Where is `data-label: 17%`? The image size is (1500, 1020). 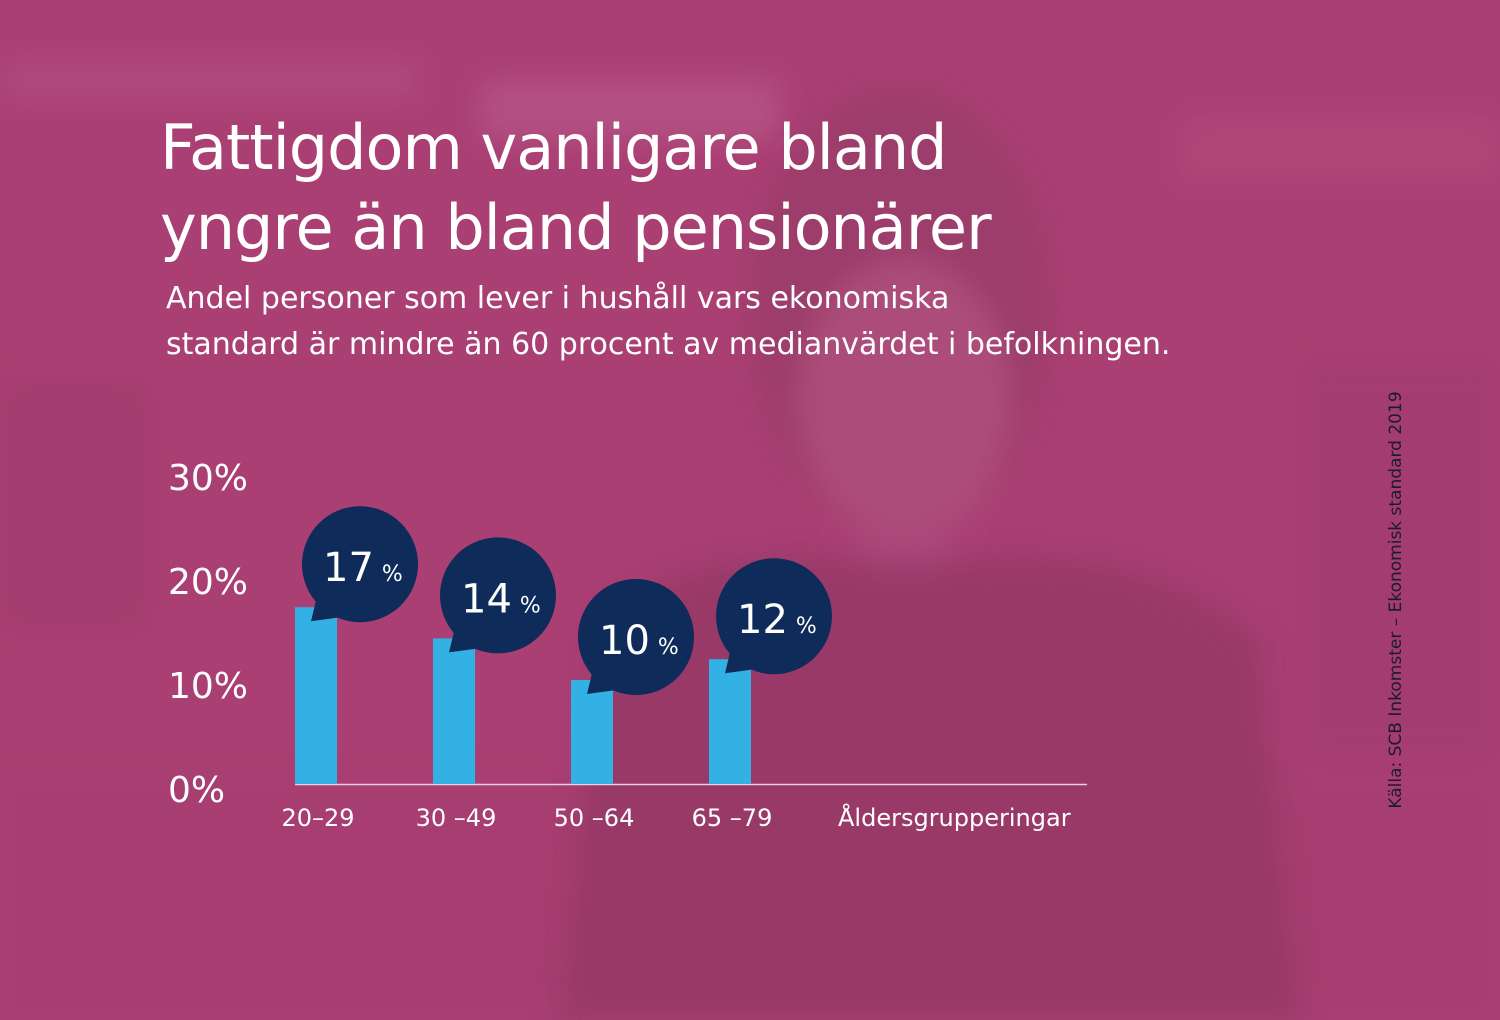
data-label: 17% is located at coordinates (363, 568).